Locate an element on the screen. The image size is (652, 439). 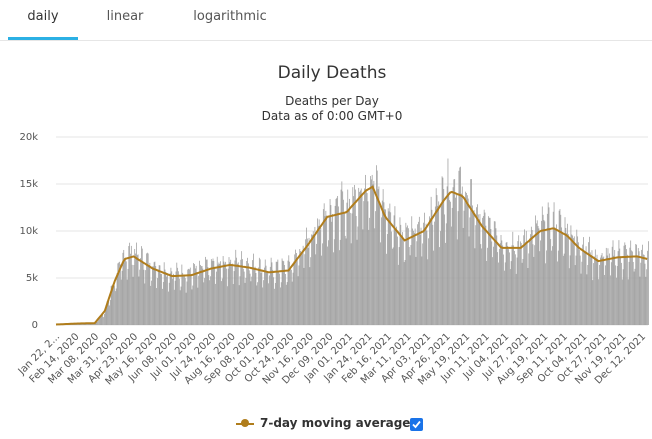
legend-item-moving-average: 7-day moving average is located at coordinates (336, 424).